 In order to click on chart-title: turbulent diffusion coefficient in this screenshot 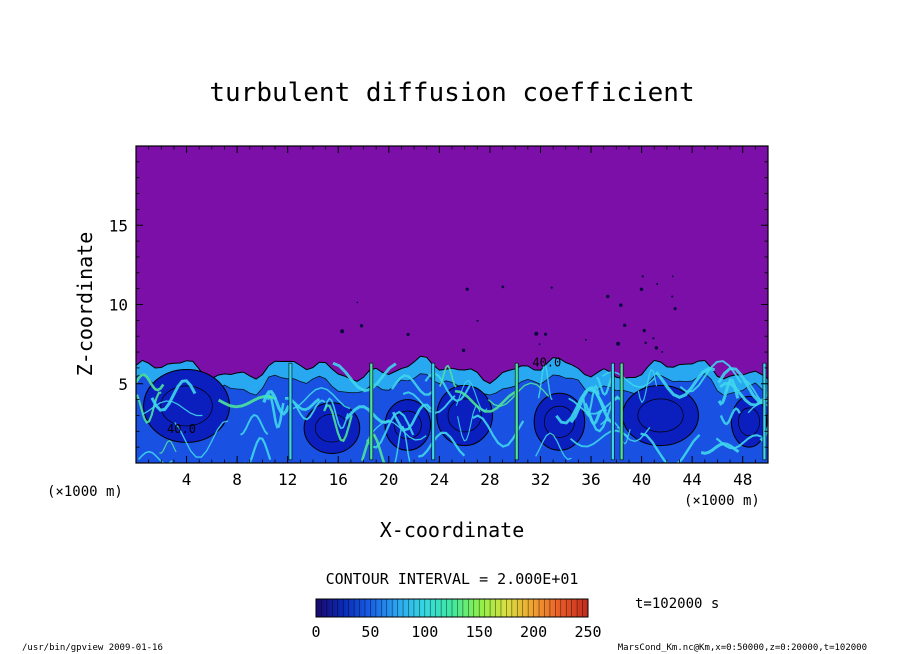, I will do `click(451, 93)`.